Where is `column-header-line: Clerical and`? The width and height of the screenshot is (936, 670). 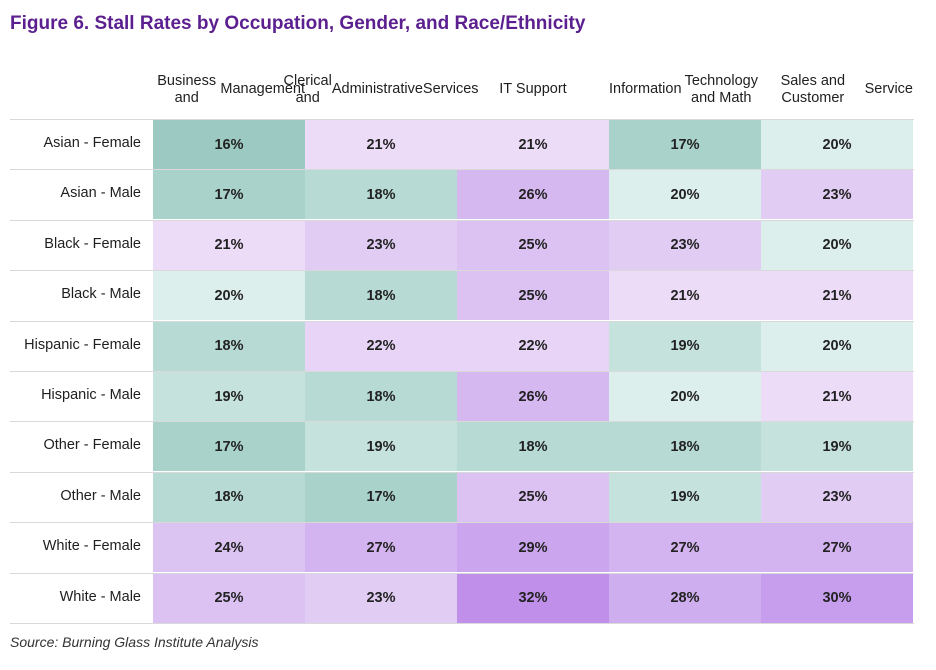
column-header-line: Clerical and is located at coordinates (307, 89).